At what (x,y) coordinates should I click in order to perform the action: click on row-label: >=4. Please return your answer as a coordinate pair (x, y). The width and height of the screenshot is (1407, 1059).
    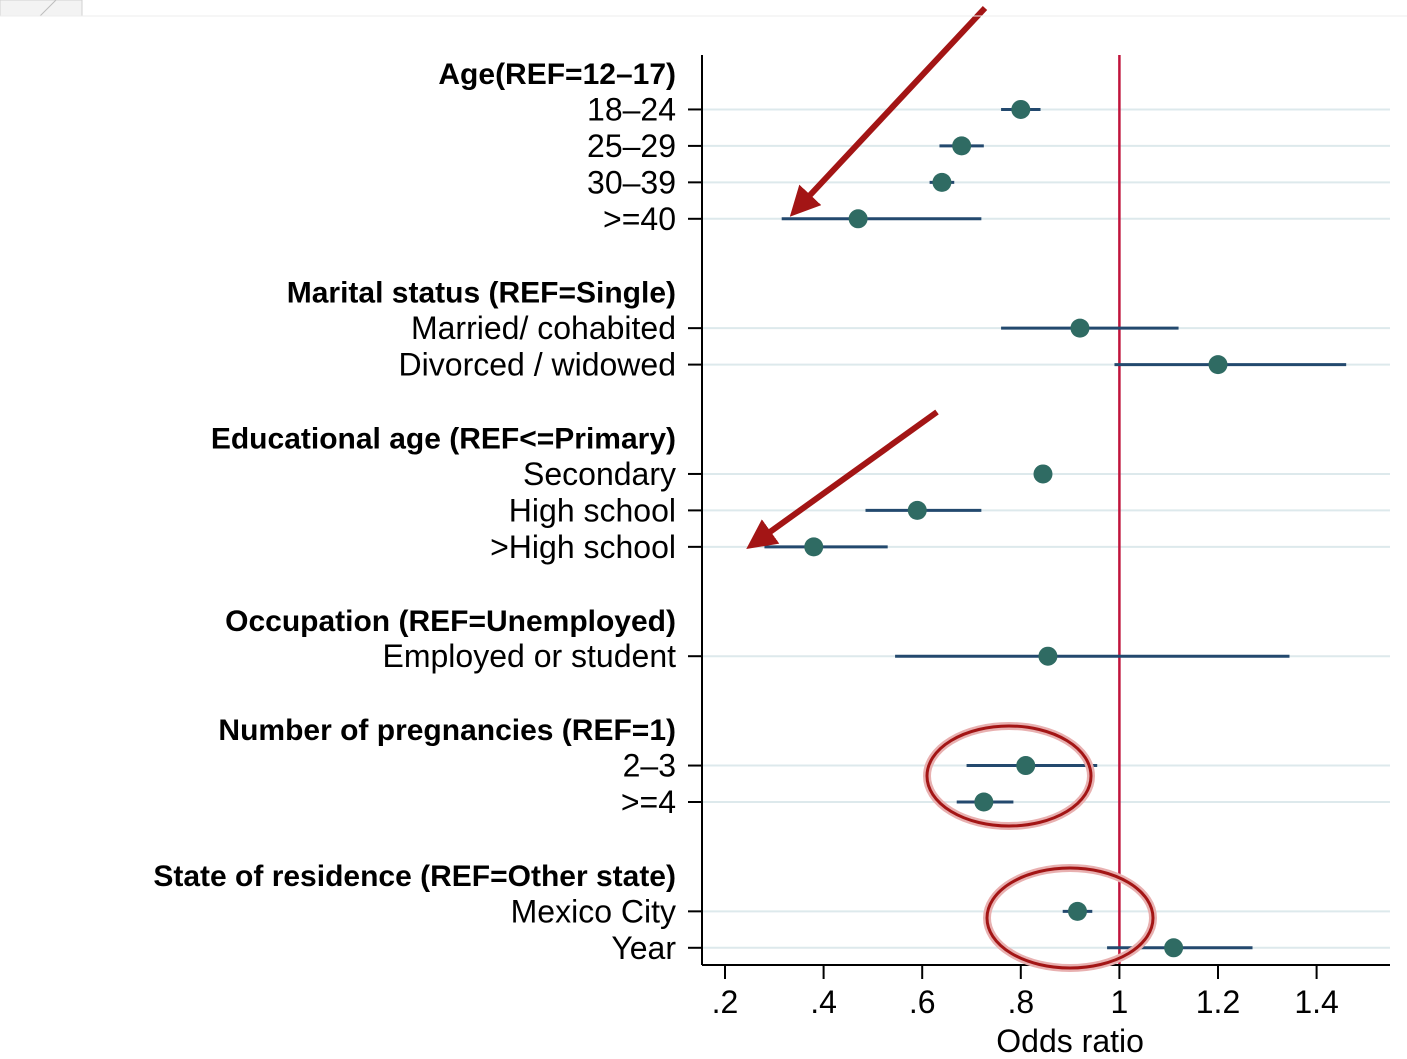
    Looking at the image, I should click on (648, 802).